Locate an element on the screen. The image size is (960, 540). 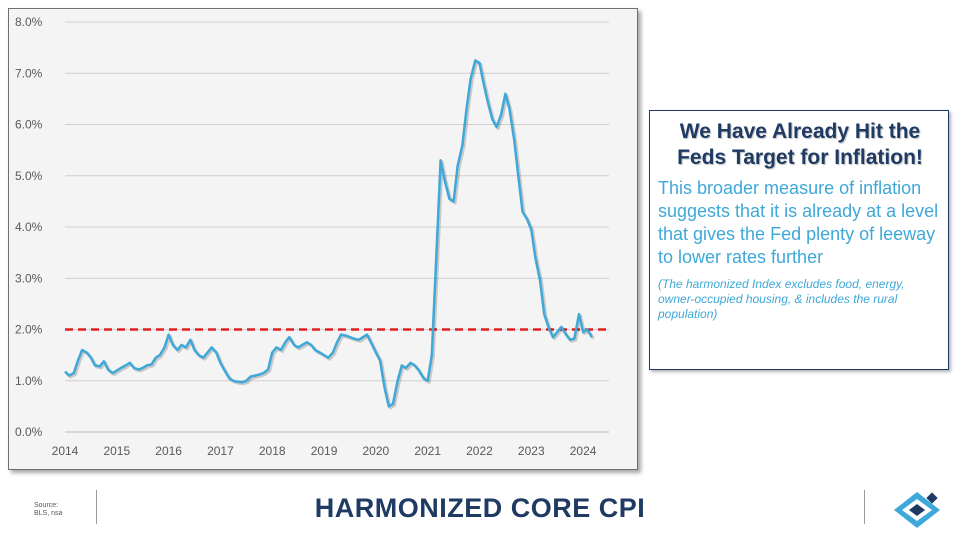
y-tick-label: 7.0% is located at coordinates (29, 73).